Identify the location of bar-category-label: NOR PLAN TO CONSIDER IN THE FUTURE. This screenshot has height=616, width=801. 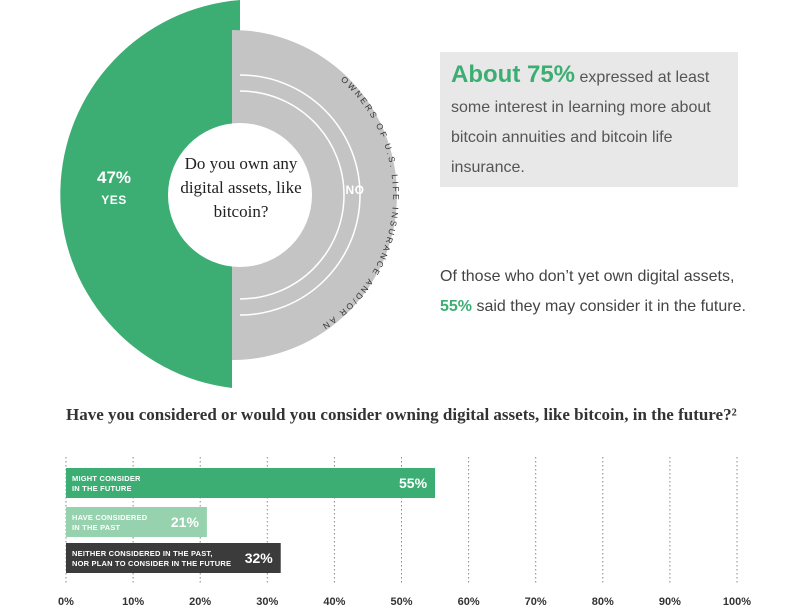
(151, 563).